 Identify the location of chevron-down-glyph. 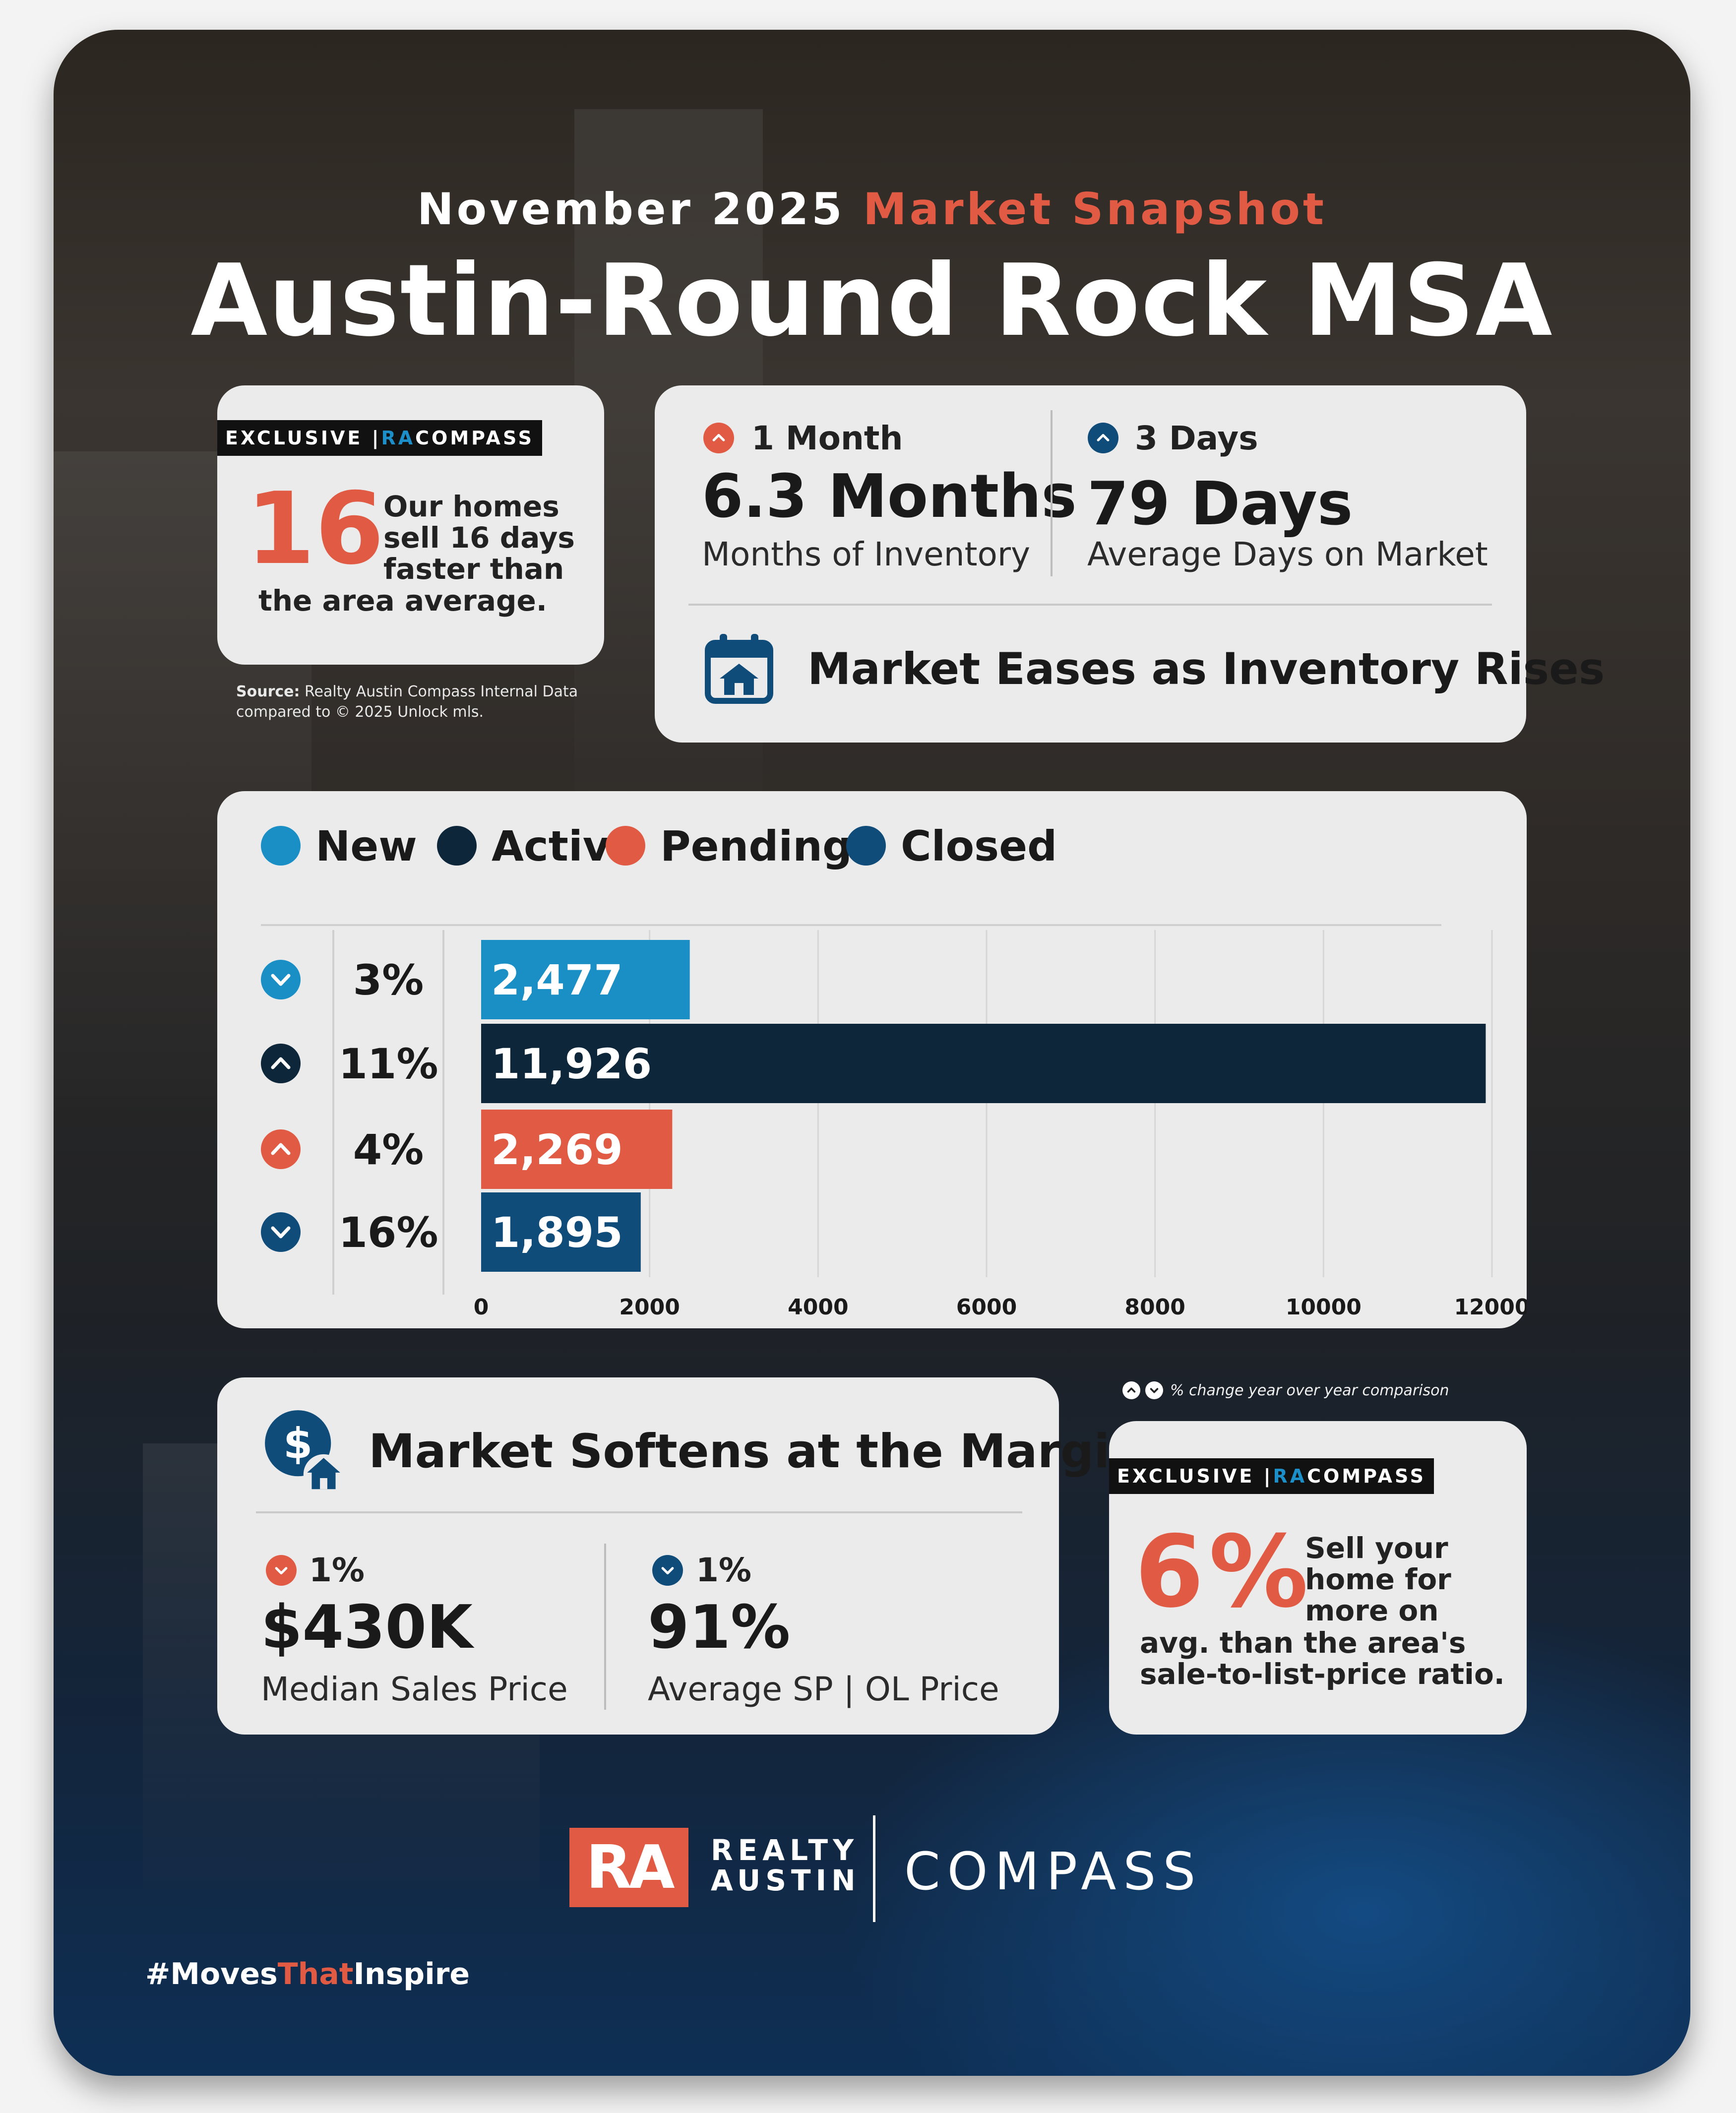
(281, 1232).